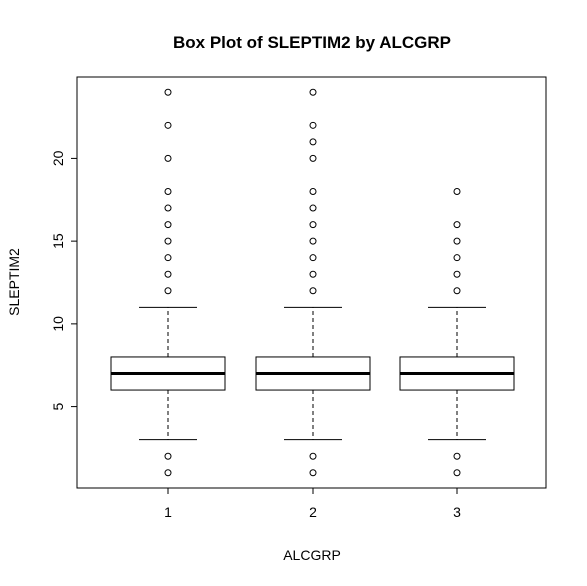  I want to click on y-axis: 5 10 15 20, so click(64, 280).